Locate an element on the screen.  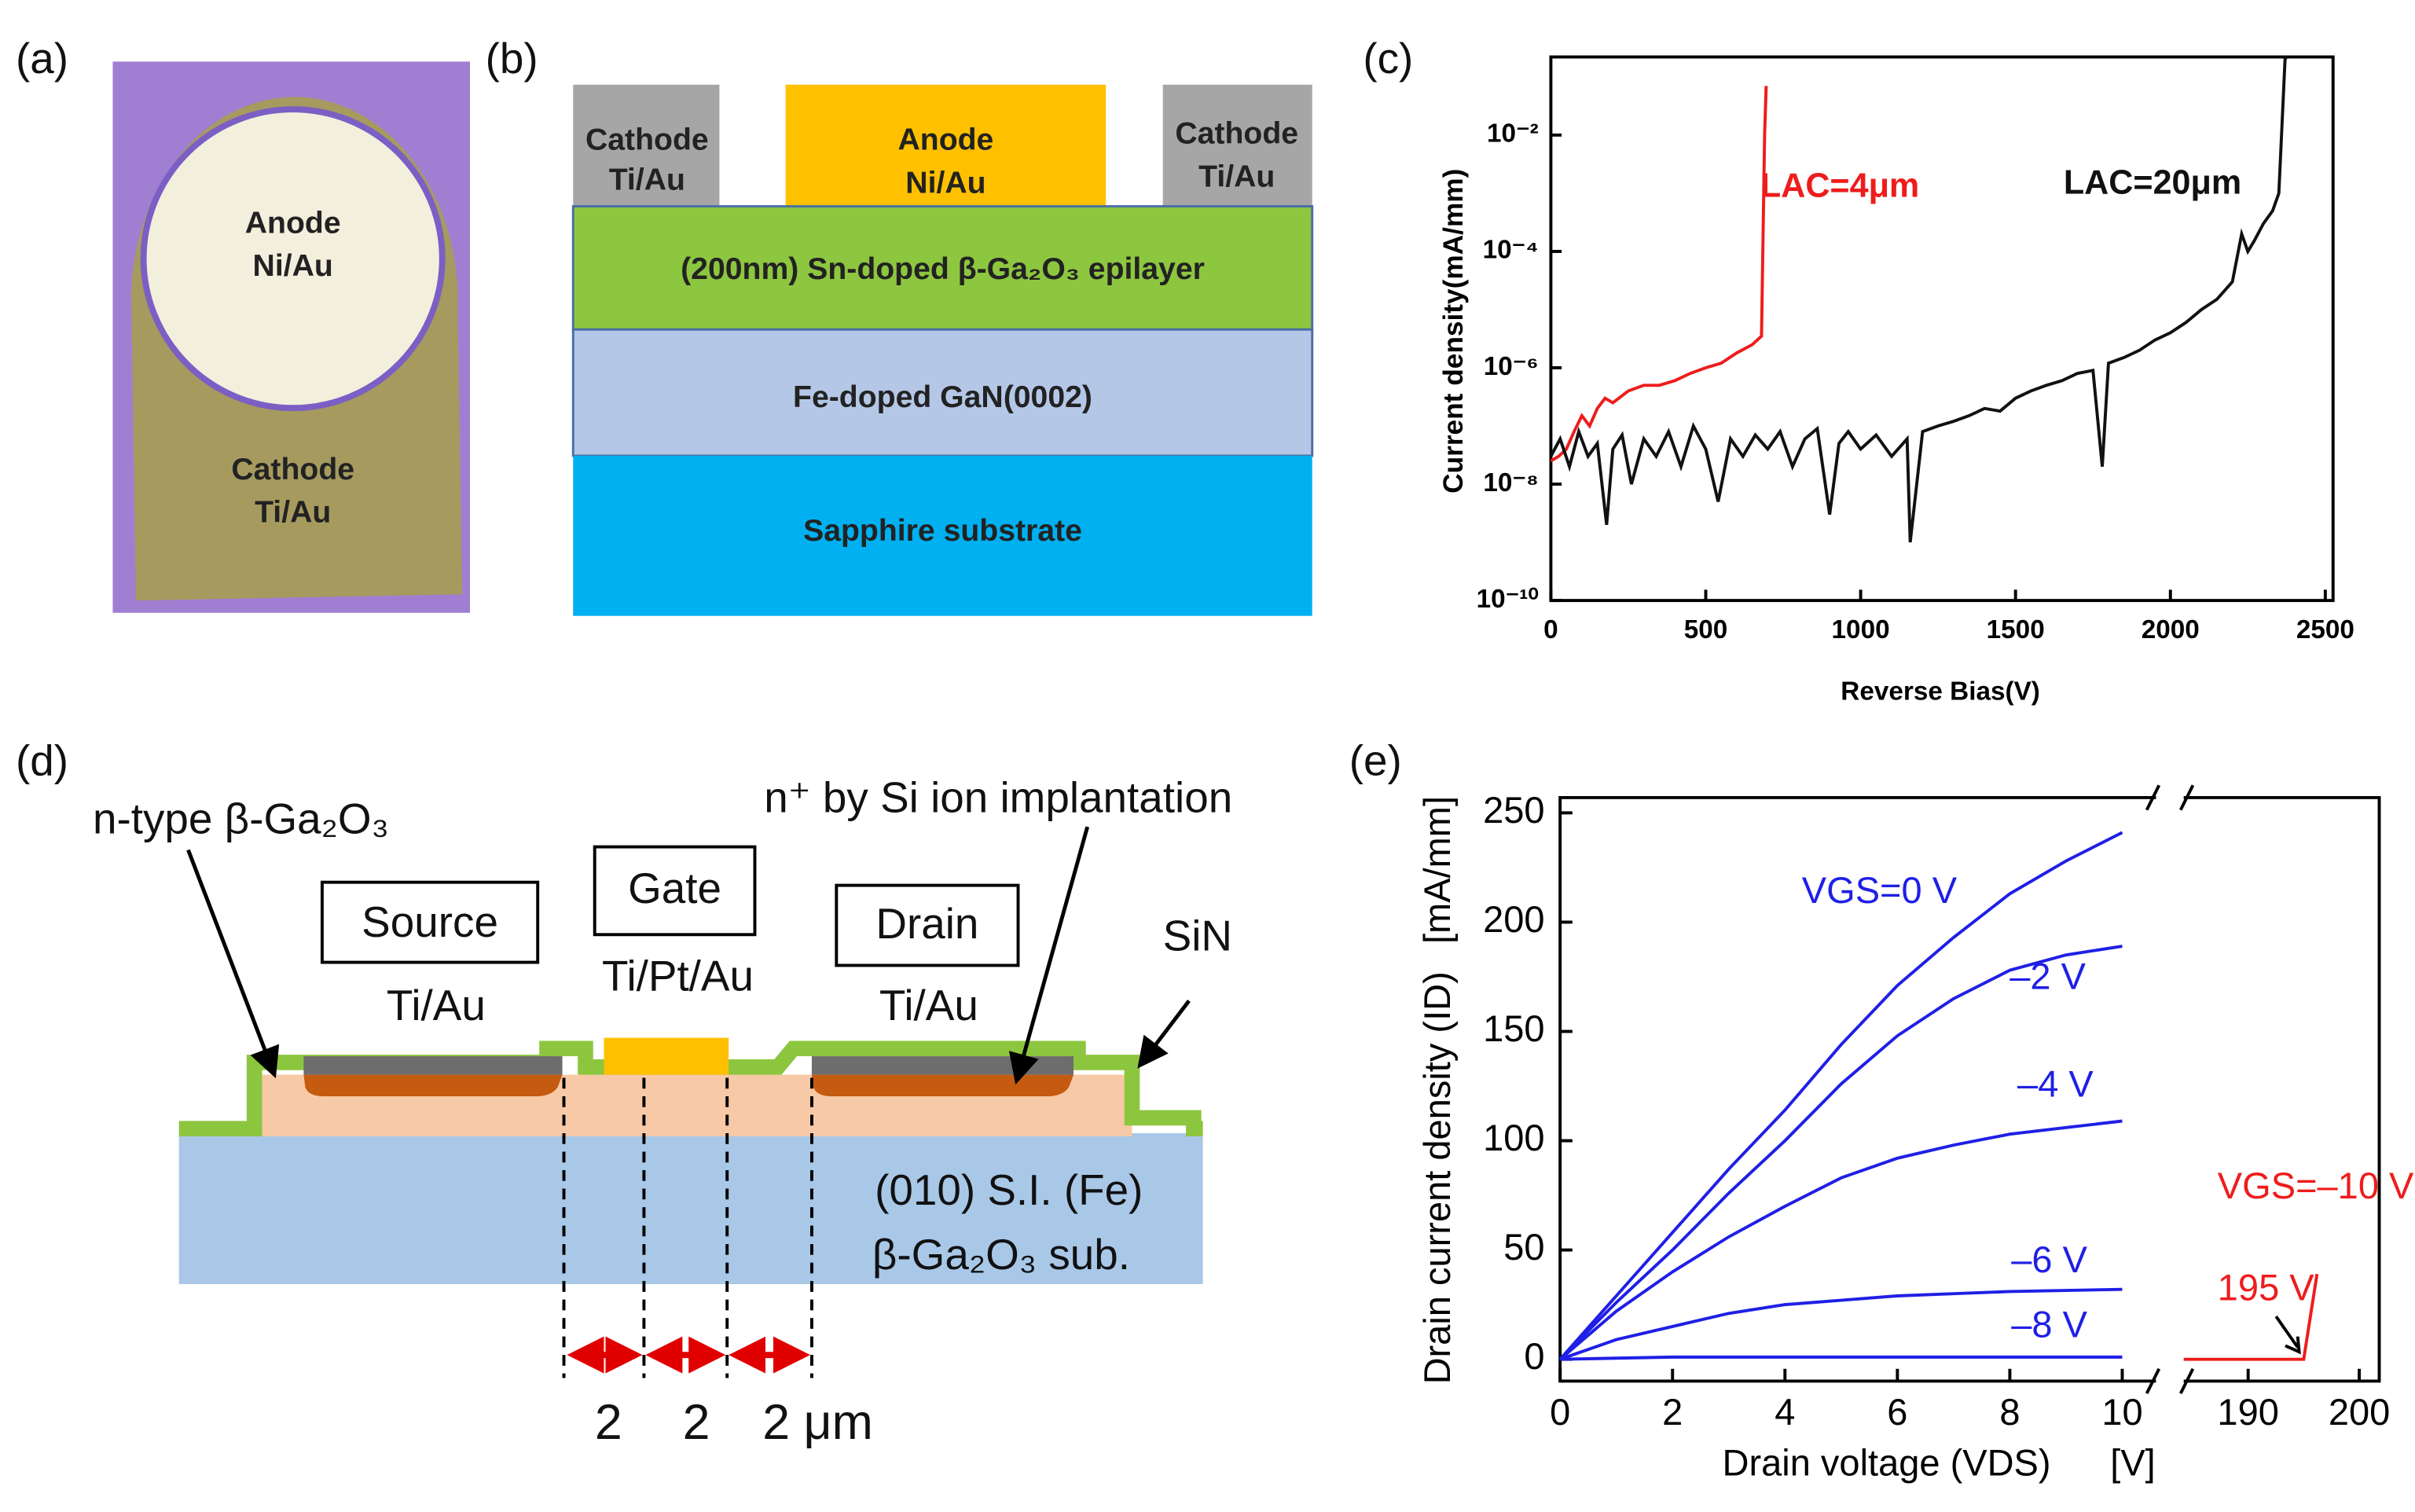
x-tick-label: 1000 is located at coordinates (1861, 629).